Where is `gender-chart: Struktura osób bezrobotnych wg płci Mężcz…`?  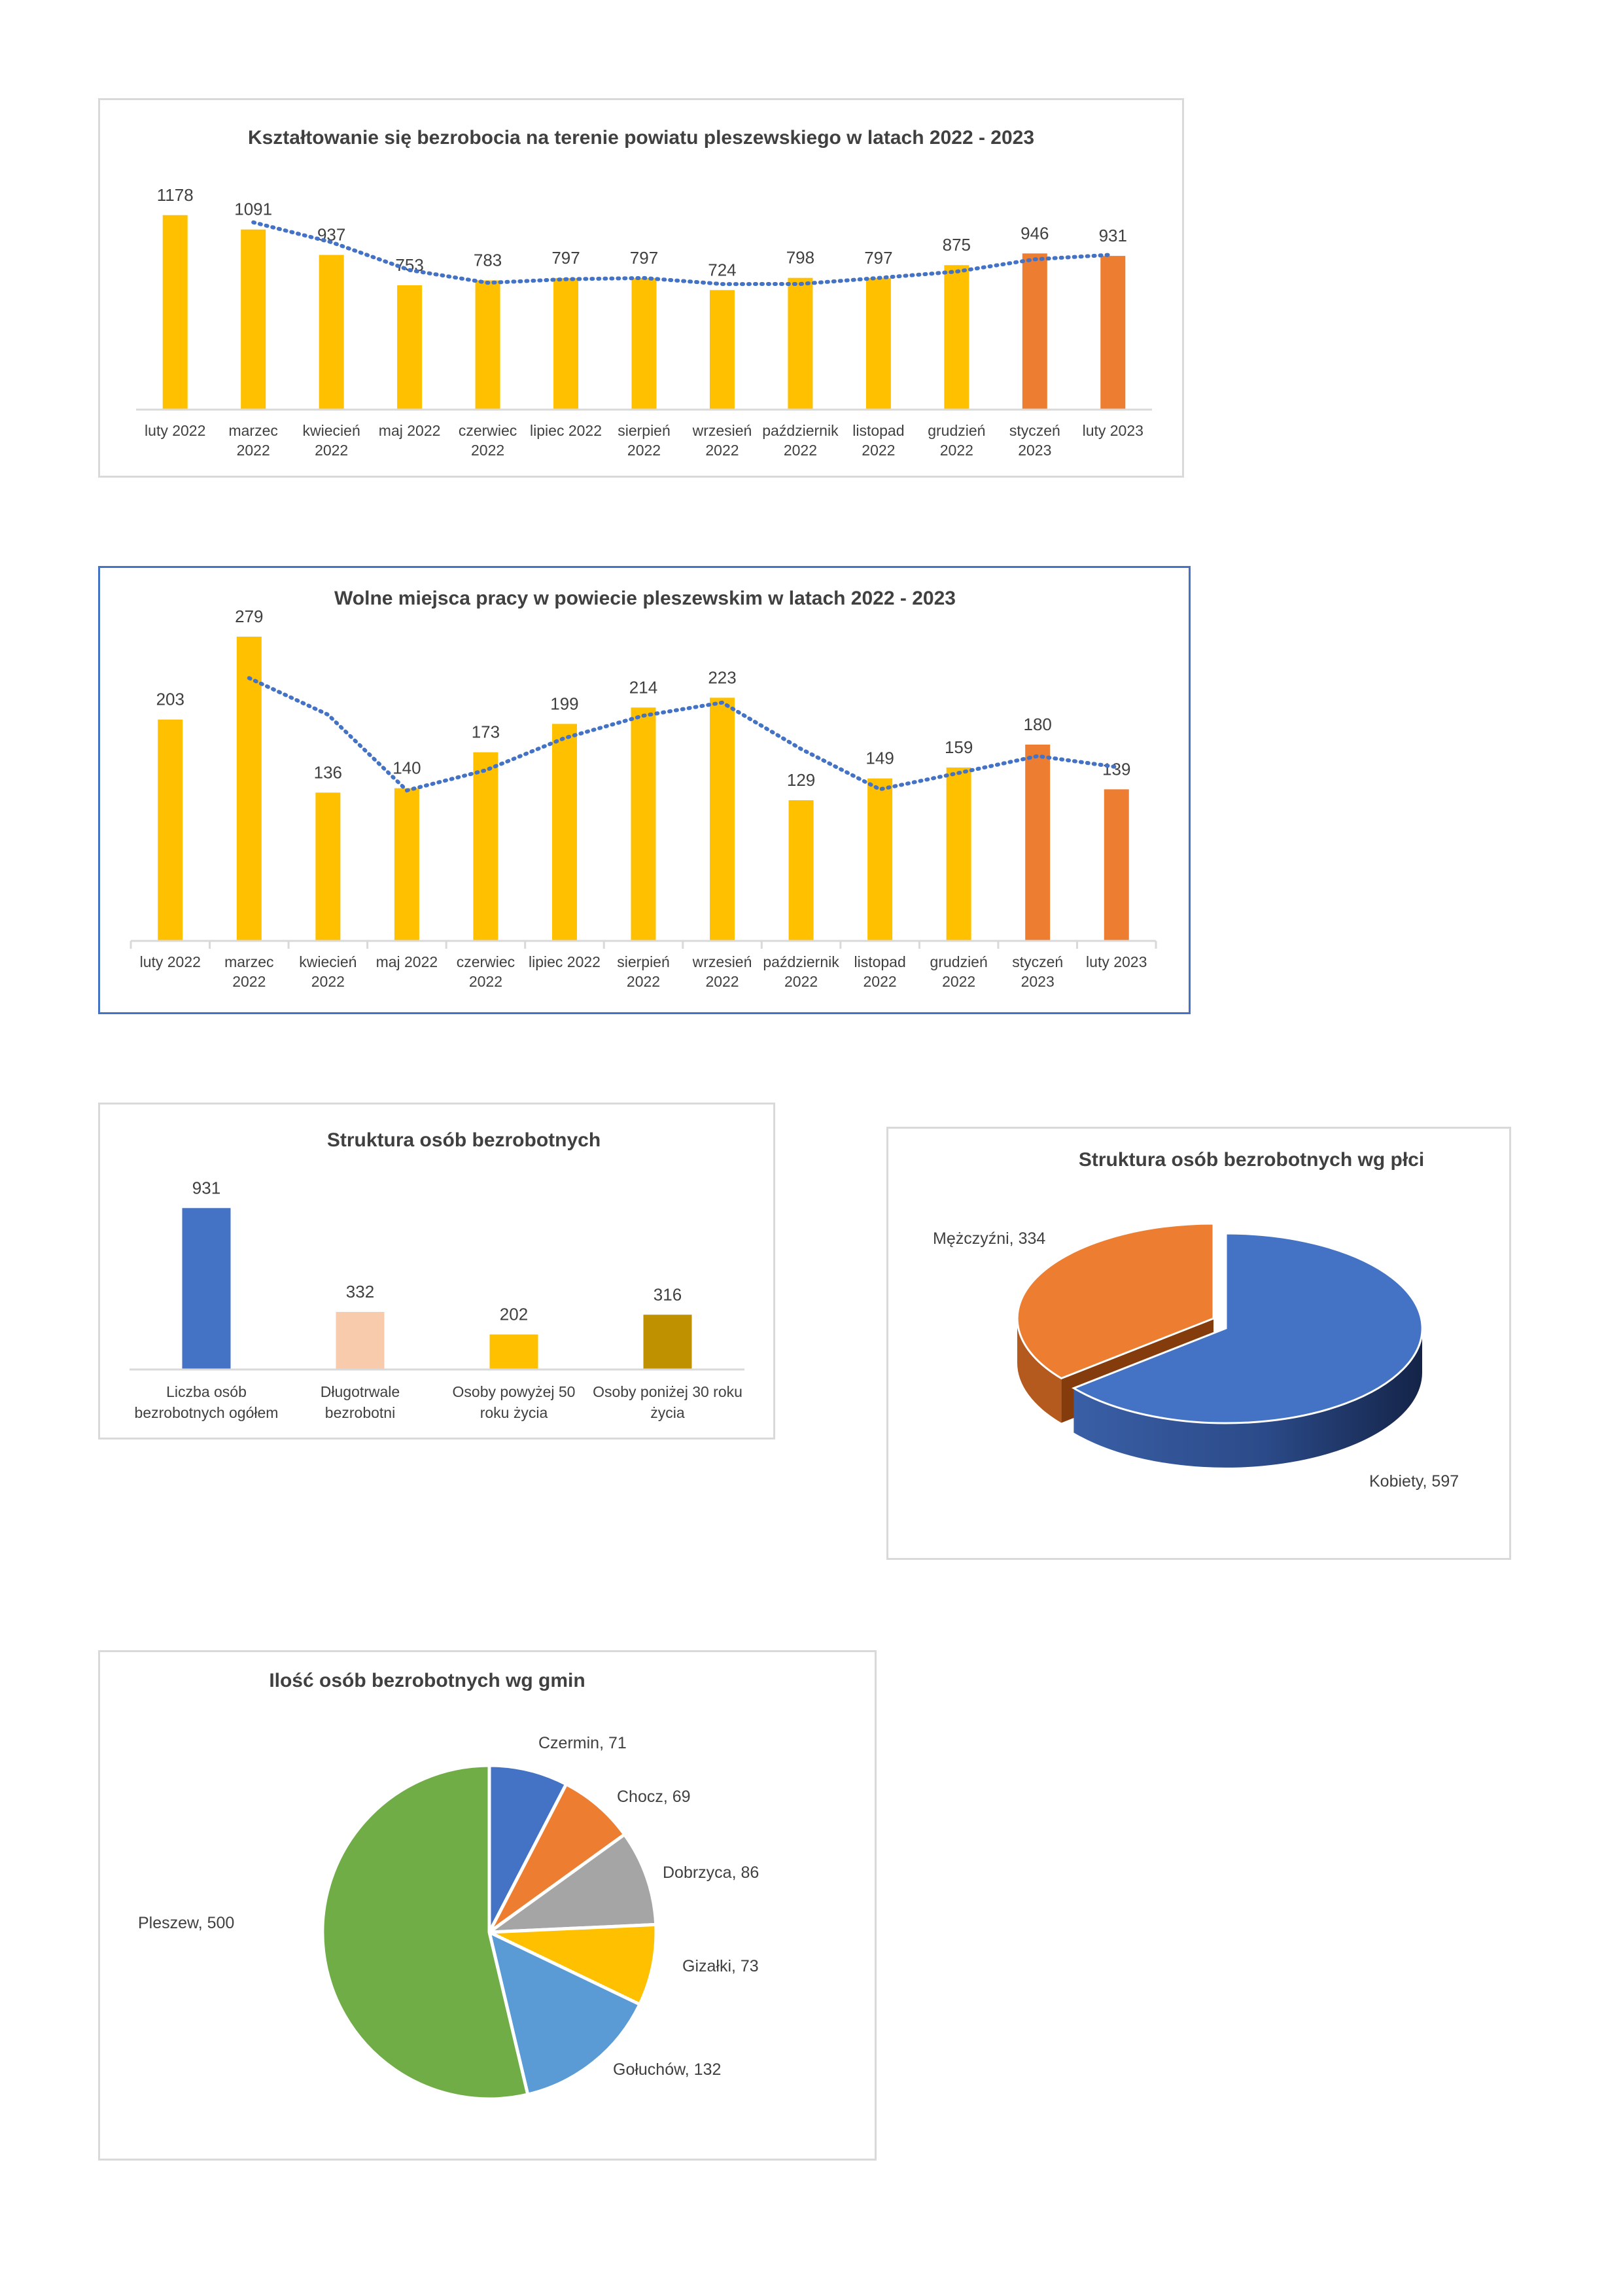 gender-chart: Struktura osób bezrobotnych wg płci Mężcz… is located at coordinates (1196, 1320).